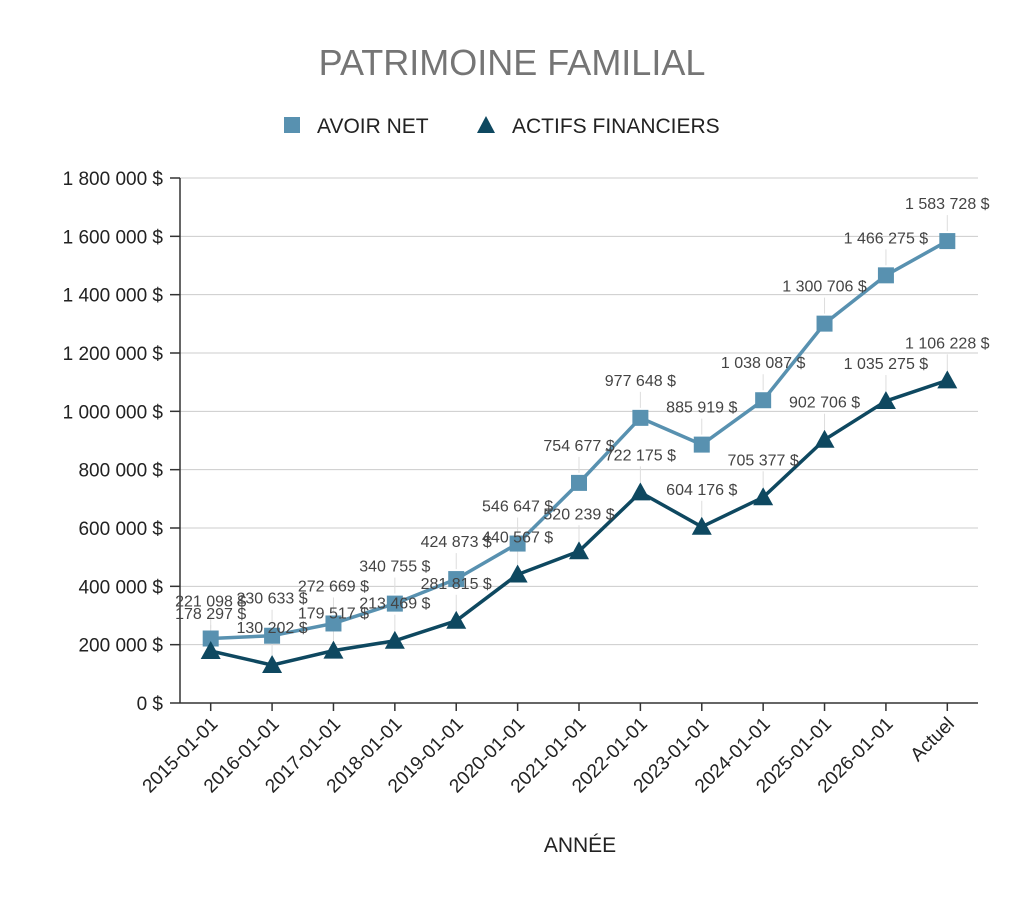  I want to click on data-label: 1 300 706 $, so click(824, 287).